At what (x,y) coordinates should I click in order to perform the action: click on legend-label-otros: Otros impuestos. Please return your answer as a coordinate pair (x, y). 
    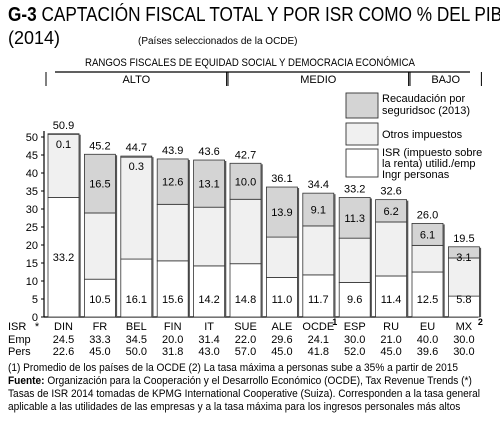
    Looking at the image, I should click on (422, 135).